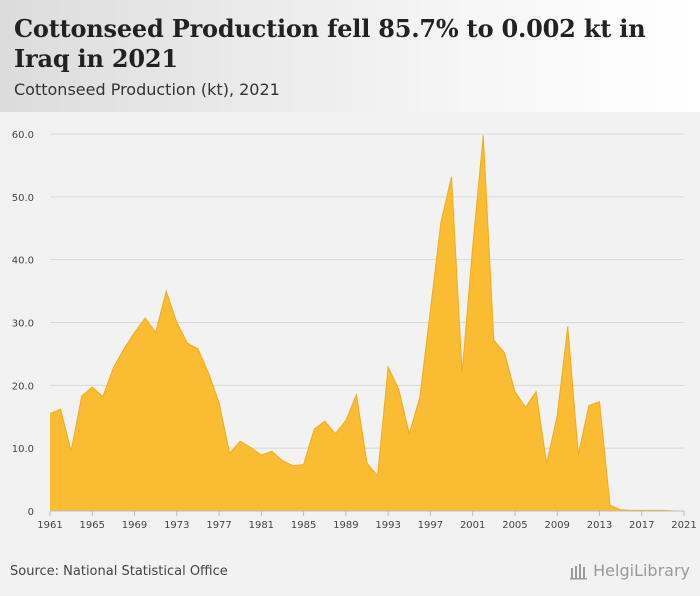 This screenshot has width=700, height=596. I want to click on x-tick-label: 2013, so click(599, 525).